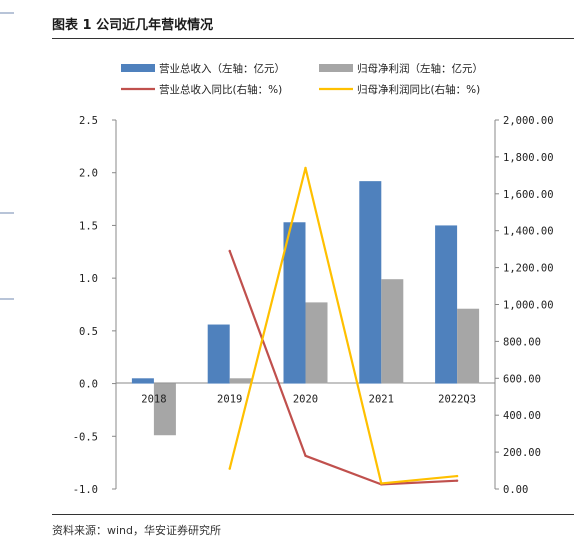  Describe the element at coordinates (381, 400) in the screenshot. I see `category-label-2021: 2021` at that location.